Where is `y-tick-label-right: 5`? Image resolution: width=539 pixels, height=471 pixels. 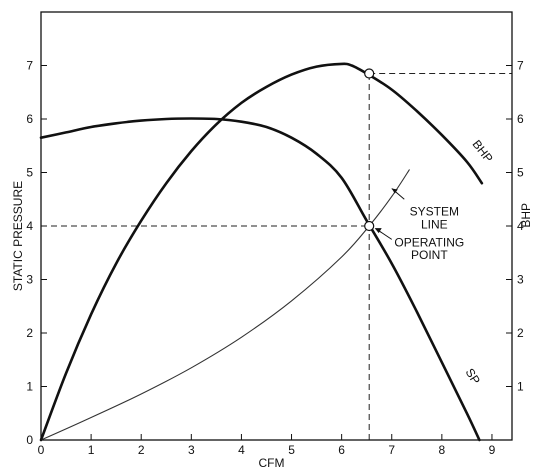
y-tick-label-right: 5 is located at coordinates (520, 173).